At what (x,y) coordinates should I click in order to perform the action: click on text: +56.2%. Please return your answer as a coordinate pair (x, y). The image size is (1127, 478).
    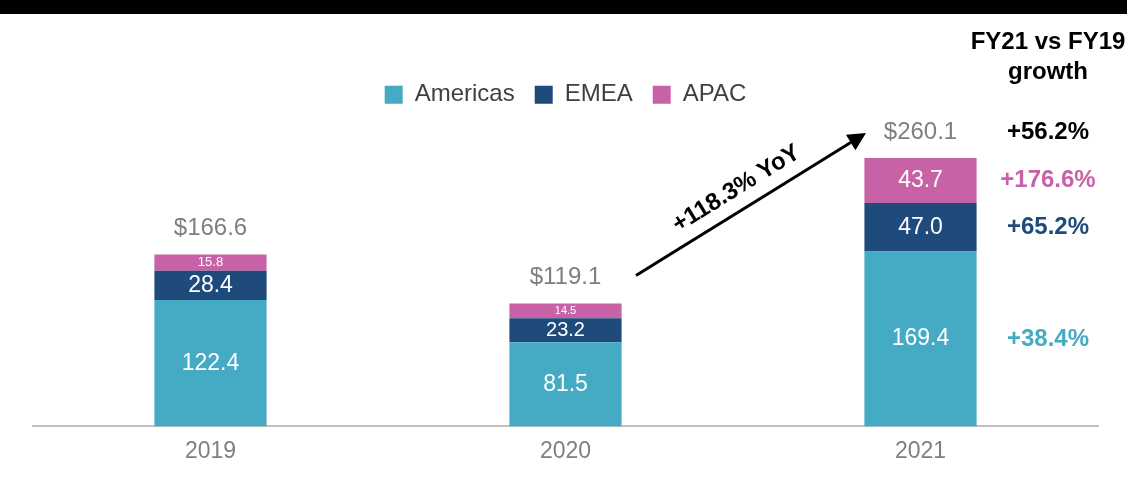
    Looking at the image, I should click on (1048, 130).